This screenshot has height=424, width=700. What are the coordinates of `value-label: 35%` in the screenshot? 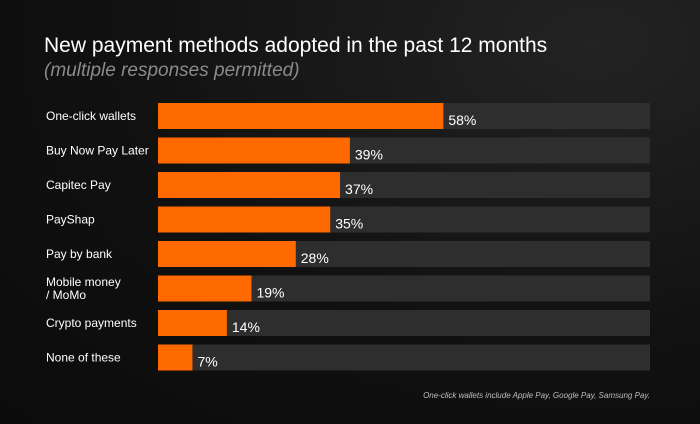 It's located at (349, 224).